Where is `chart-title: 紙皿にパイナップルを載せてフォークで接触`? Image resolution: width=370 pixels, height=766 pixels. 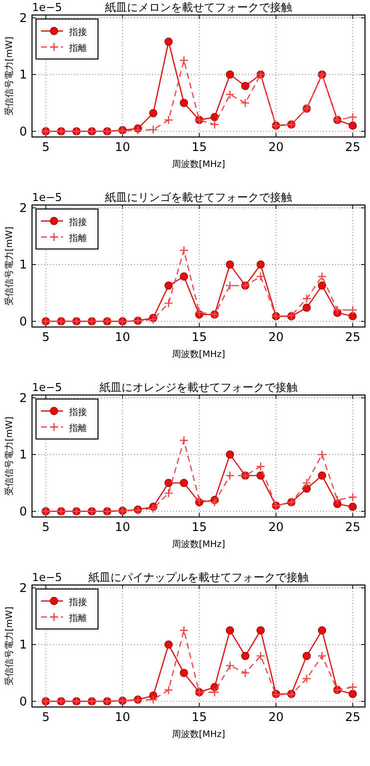 chart-title: 紙皿にパイナップルを載せてフォークで接触 is located at coordinates (198, 577).